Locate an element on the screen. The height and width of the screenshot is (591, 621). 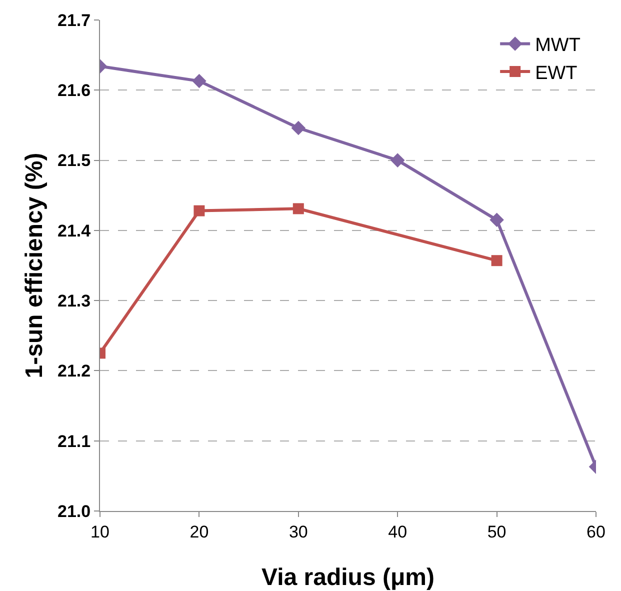
y-tick-label: 21.7 is located at coordinates (74, 20).